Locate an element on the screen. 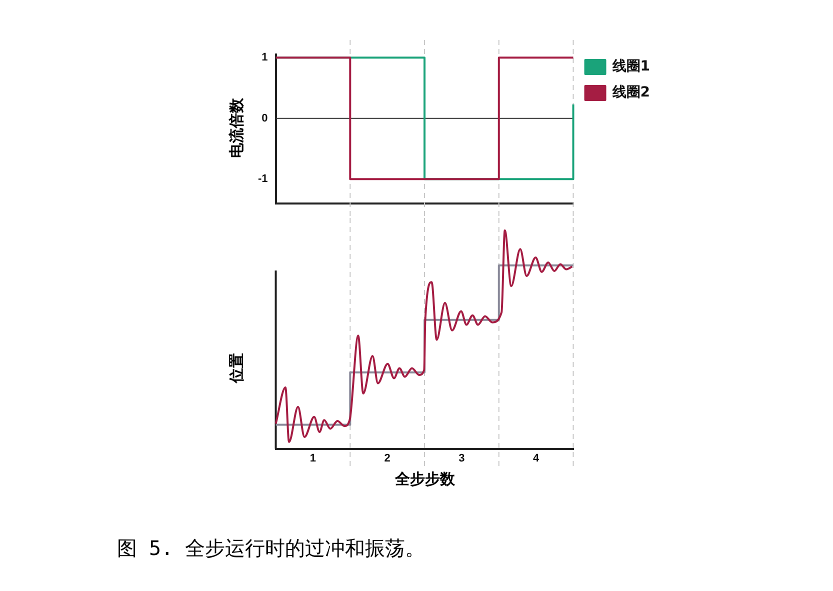 The height and width of the screenshot is (591, 833). y-tick-label: 1 is located at coordinates (265, 58).